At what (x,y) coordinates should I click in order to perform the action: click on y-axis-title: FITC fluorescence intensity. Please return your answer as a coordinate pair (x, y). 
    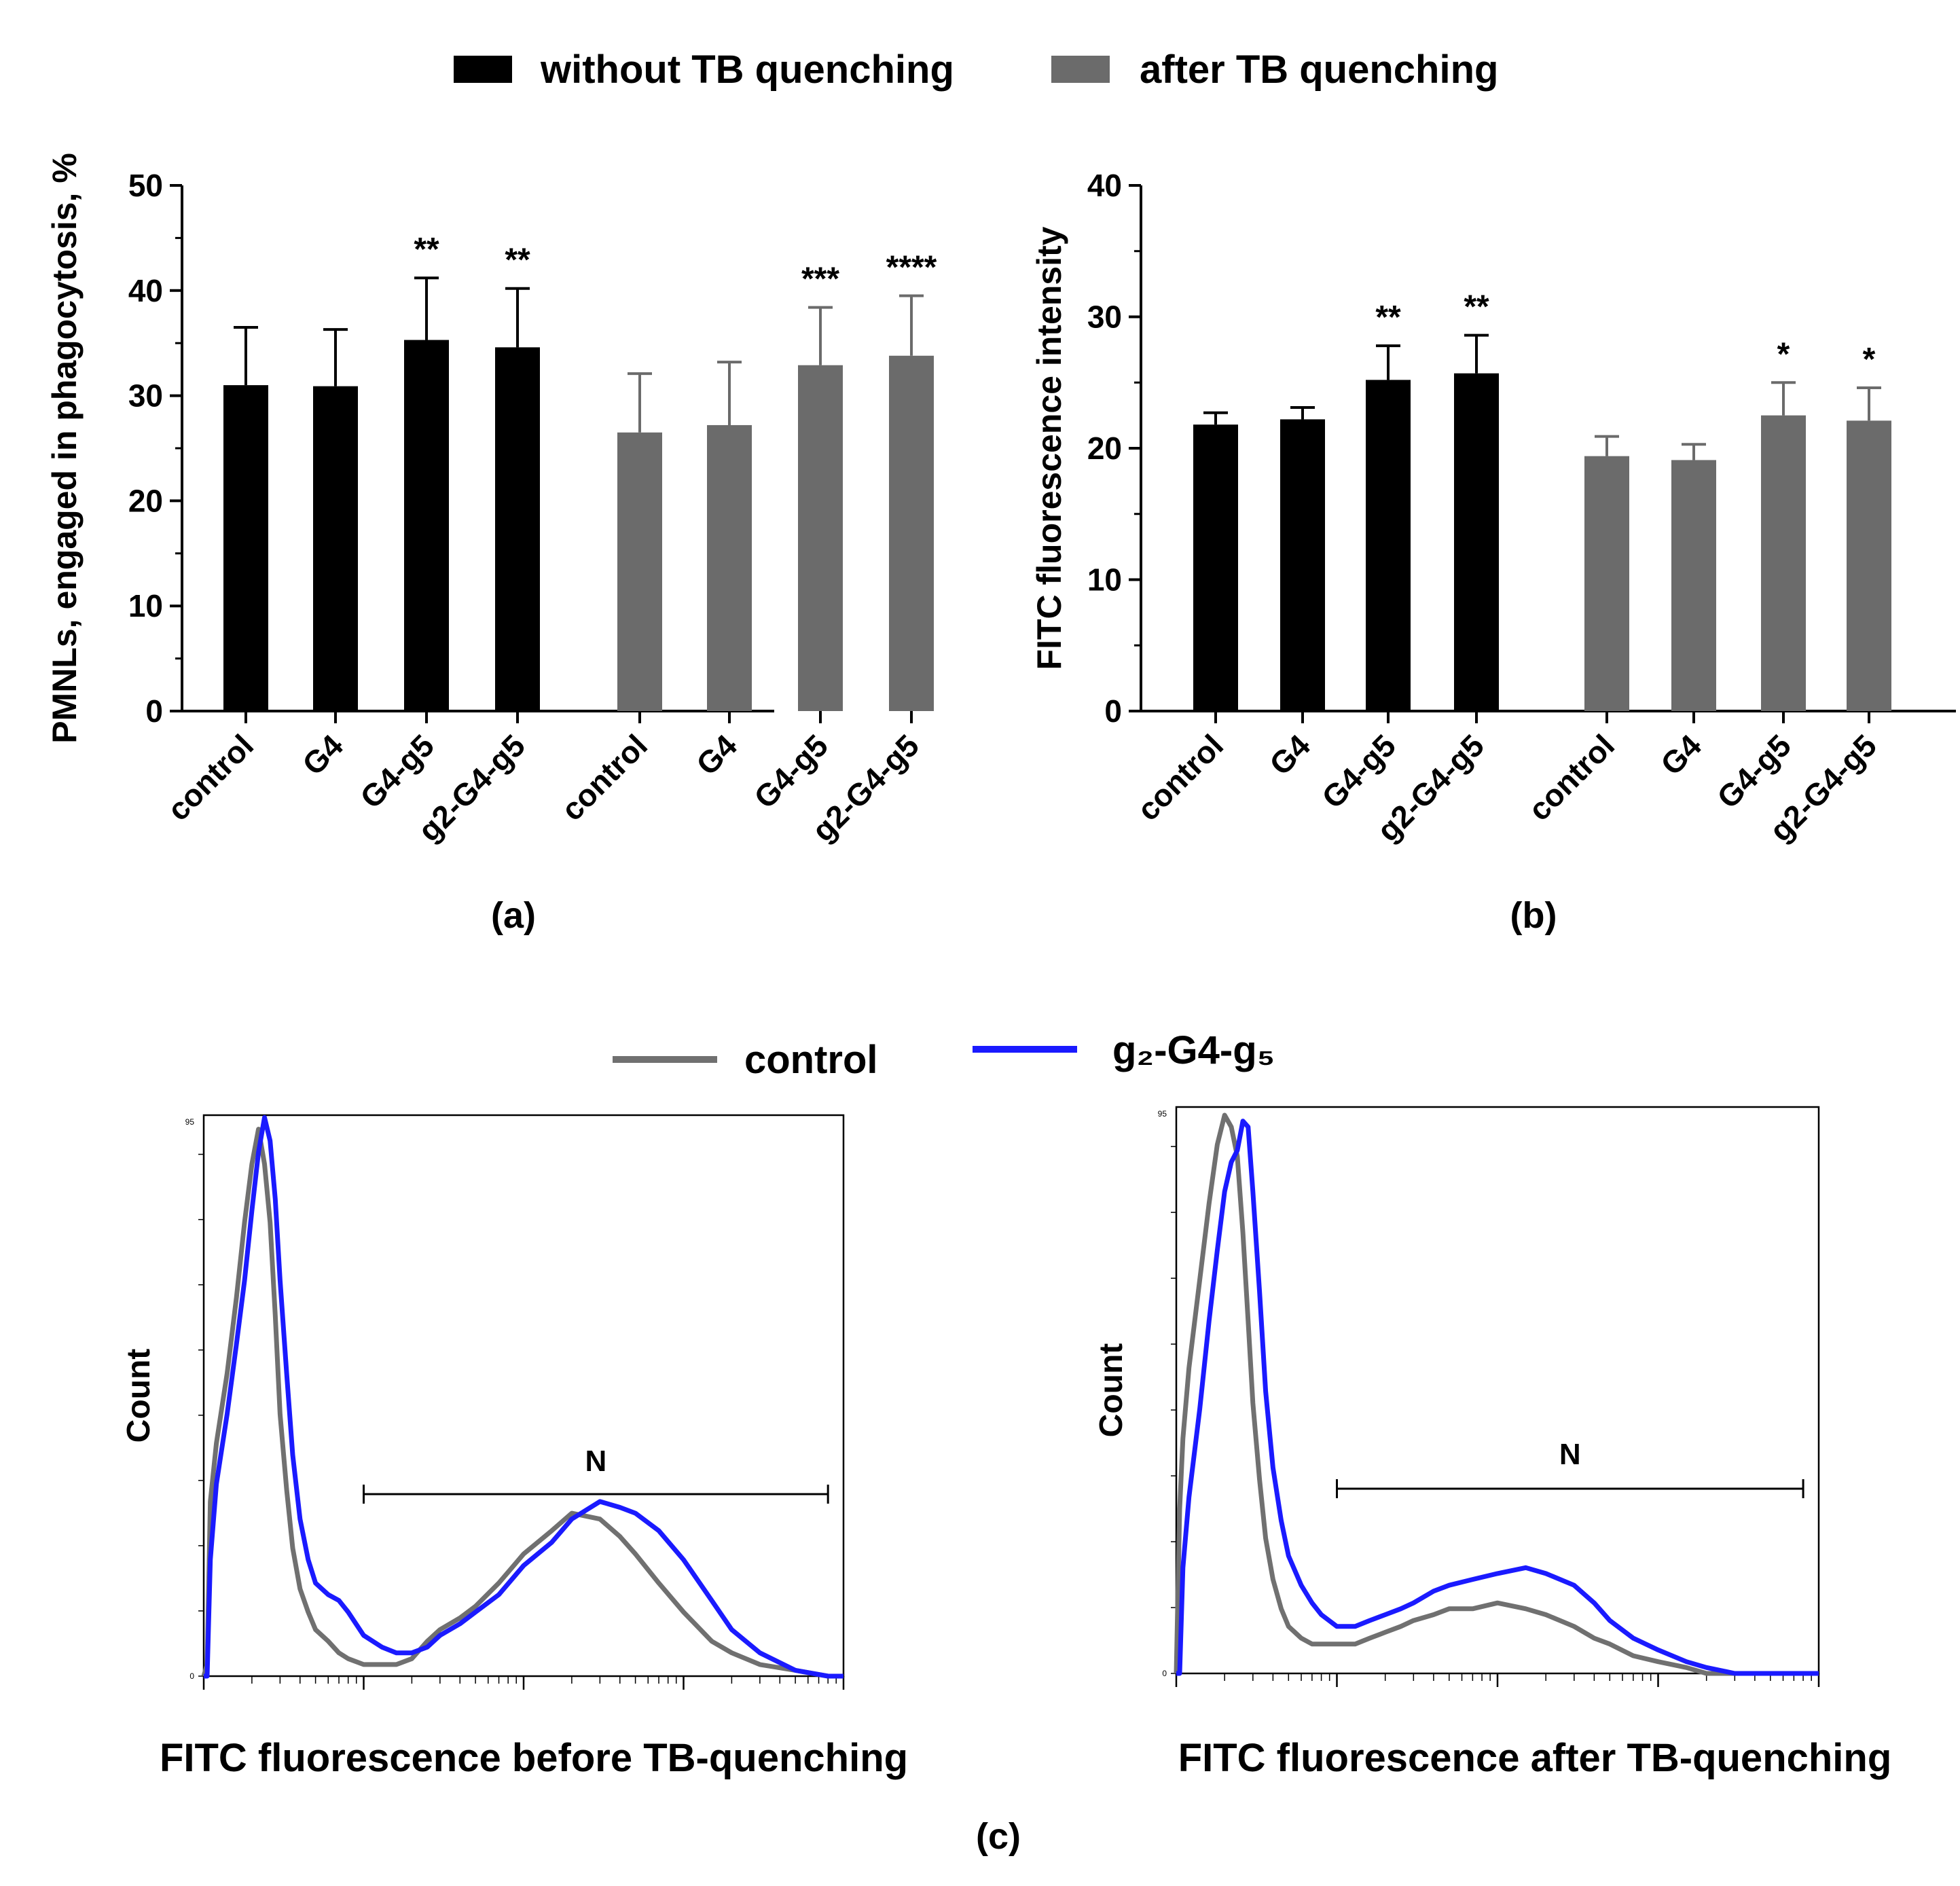
    Looking at the image, I should click on (1049, 448).